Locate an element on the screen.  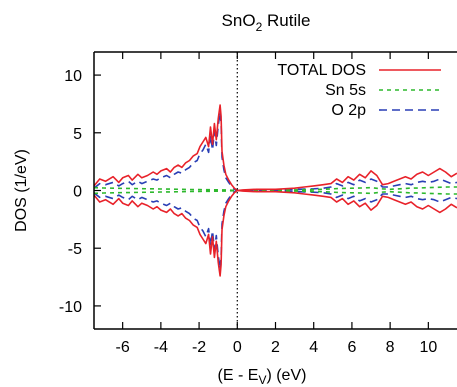
x-axis-label-main: (E - E is located at coordinates (238, 375).